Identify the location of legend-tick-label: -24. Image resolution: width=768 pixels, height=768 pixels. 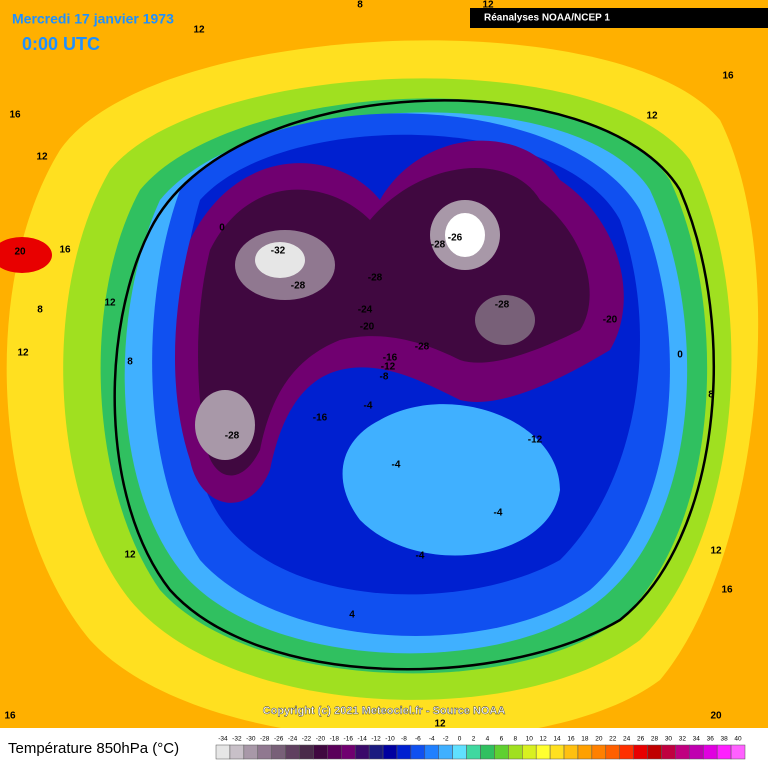
(293, 739).